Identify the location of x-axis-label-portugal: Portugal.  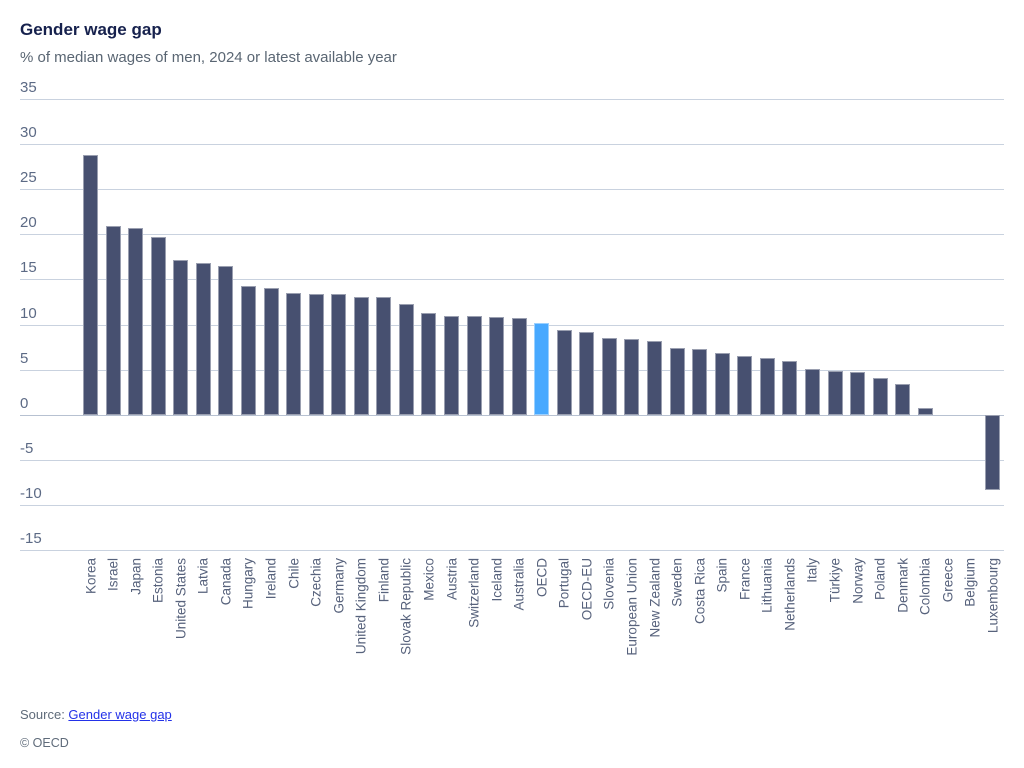
(564, 583).